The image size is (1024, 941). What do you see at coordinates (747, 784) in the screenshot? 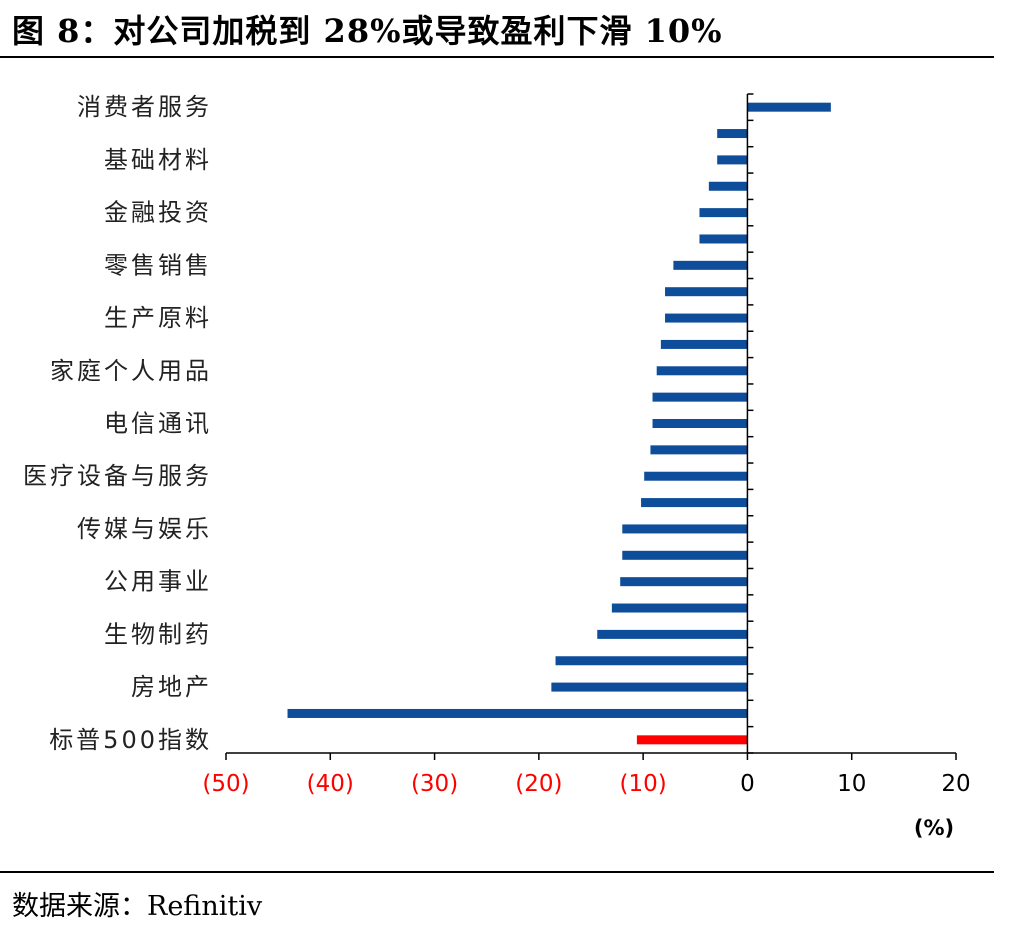
I see `x-tick-label: 0` at bounding box center [747, 784].